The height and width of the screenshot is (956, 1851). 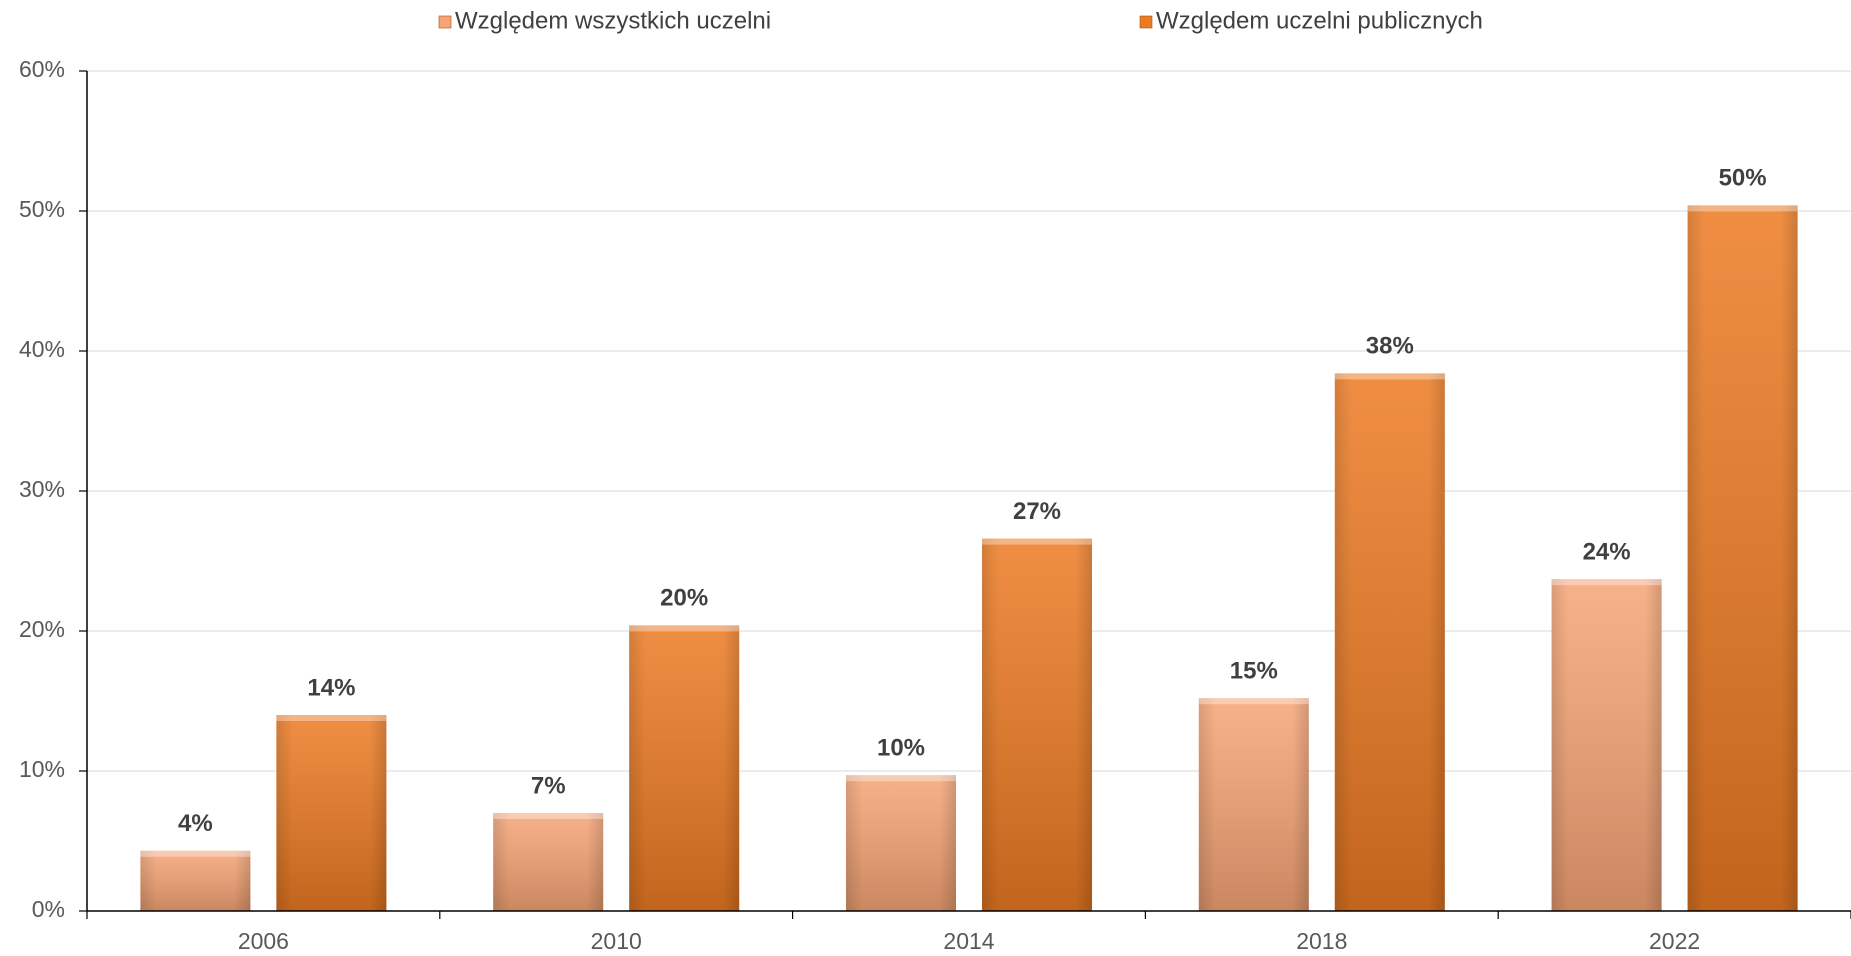 What do you see at coordinates (42, 69) in the screenshot?
I see `y-tick-label: 60%` at bounding box center [42, 69].